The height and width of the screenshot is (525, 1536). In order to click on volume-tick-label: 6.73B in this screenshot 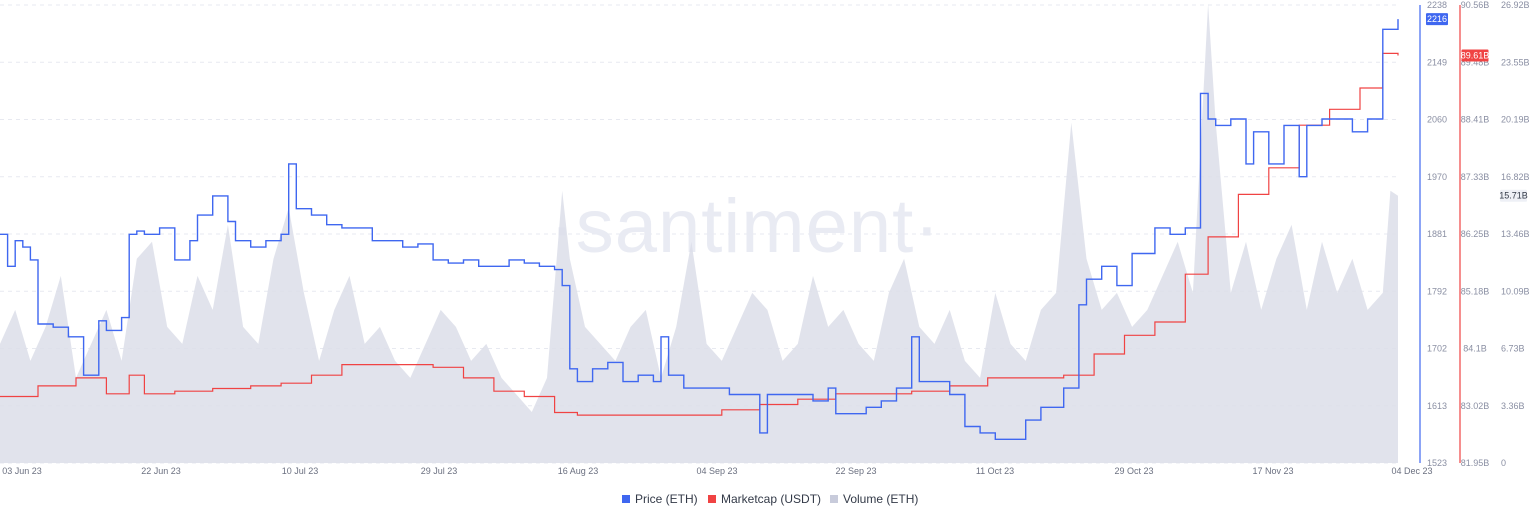, I will do `click(1513, 349)`.